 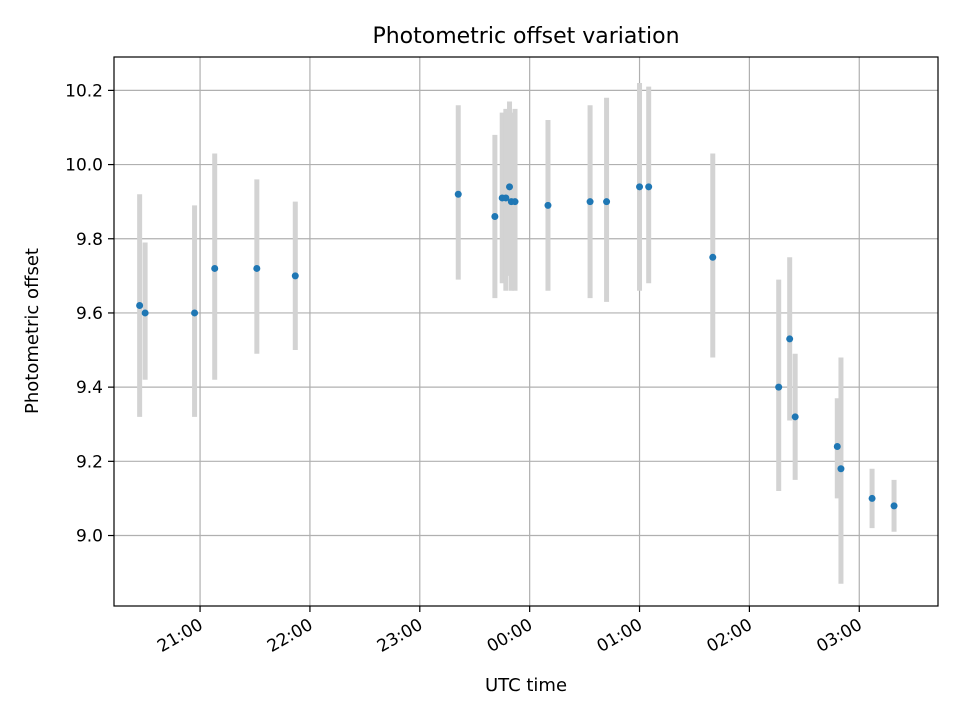 I want to click on y-tick-label: 10.0, so click(x=84, y=166).